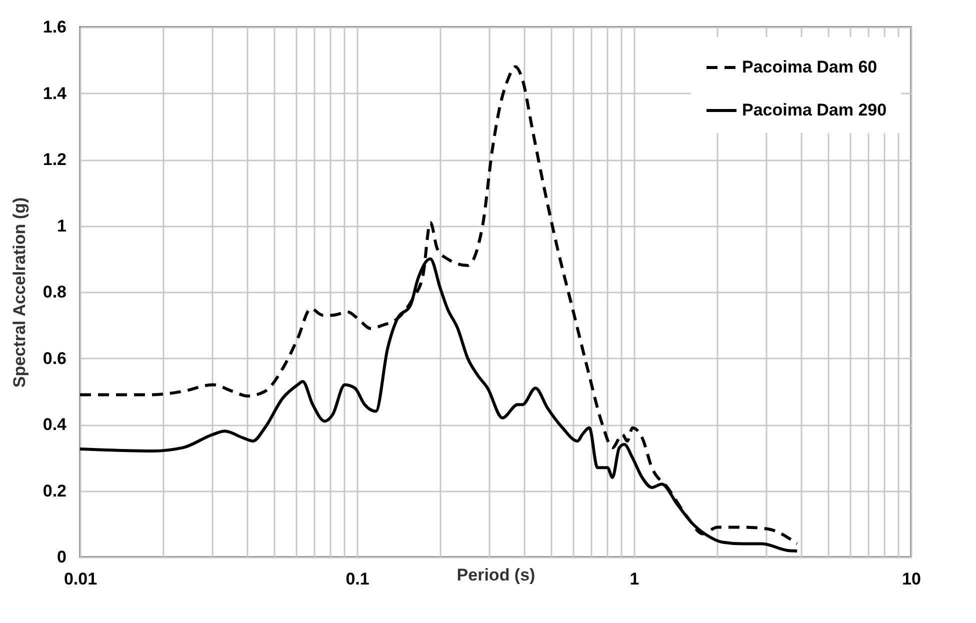 The height and width of the screenshot is (623, 976). I want to click on y-tick-label: 1.2, so click(54, 159).